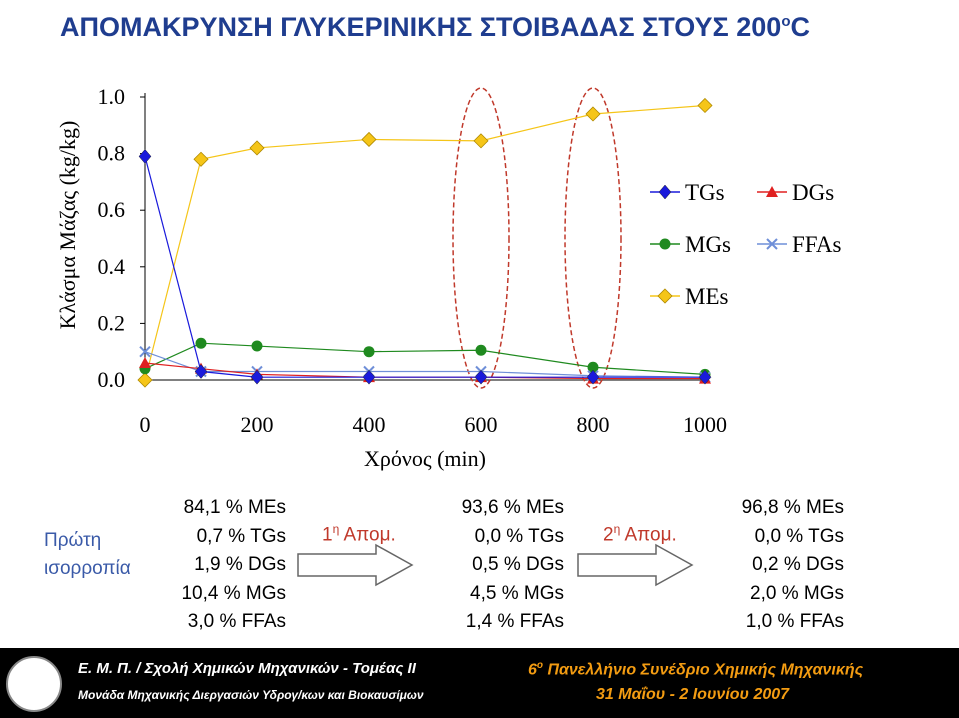 The image size is (959, 718). I want to click on step-1-number: 1, so click(327, 535).